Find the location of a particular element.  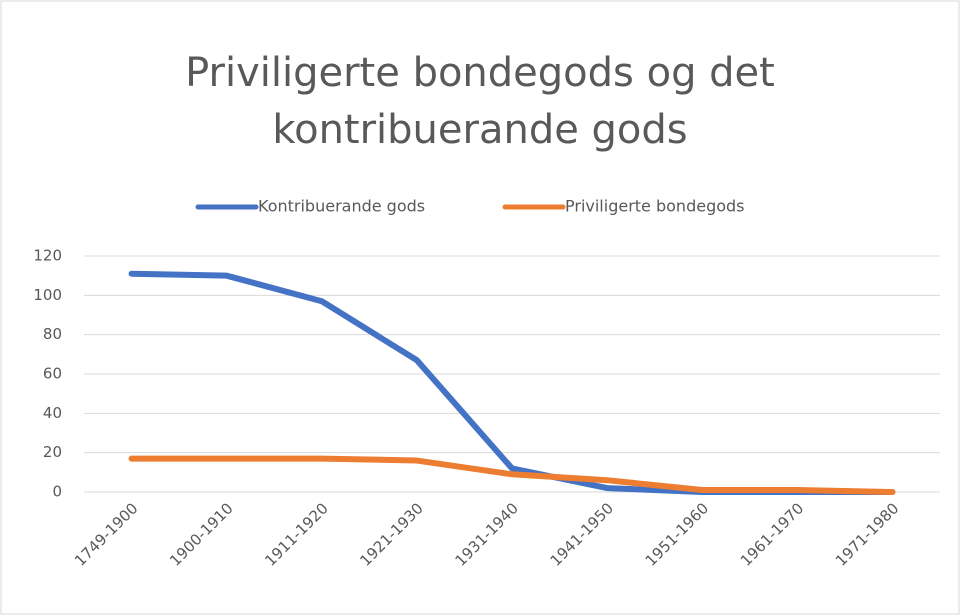

legend-label: Kontribuerande gods is located at coordinates (341, 206).